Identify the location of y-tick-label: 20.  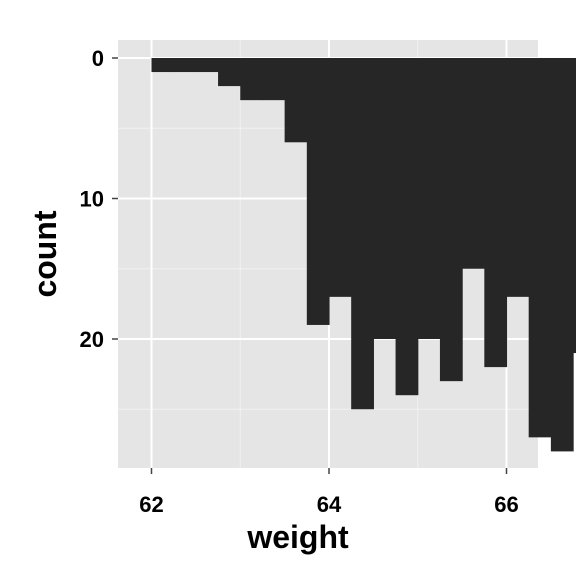
(92, 339).